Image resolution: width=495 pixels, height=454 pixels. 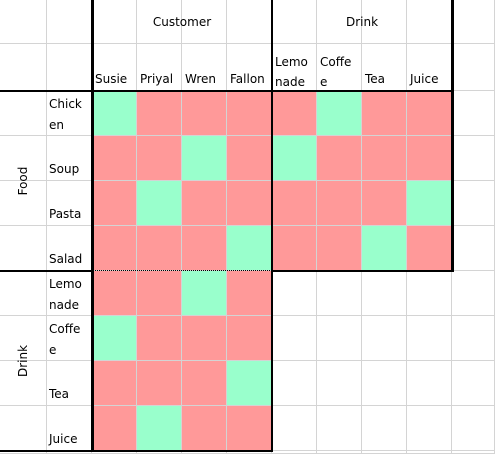 What do you see at coordinates (182, 22) in the screenshot?
I see `header-customer: Customer` at bounding box center [182, 22].